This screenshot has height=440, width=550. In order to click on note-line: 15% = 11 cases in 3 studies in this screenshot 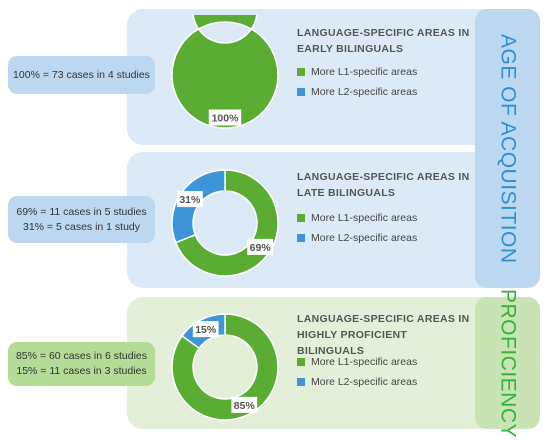, I will do `click(81, 371)`.